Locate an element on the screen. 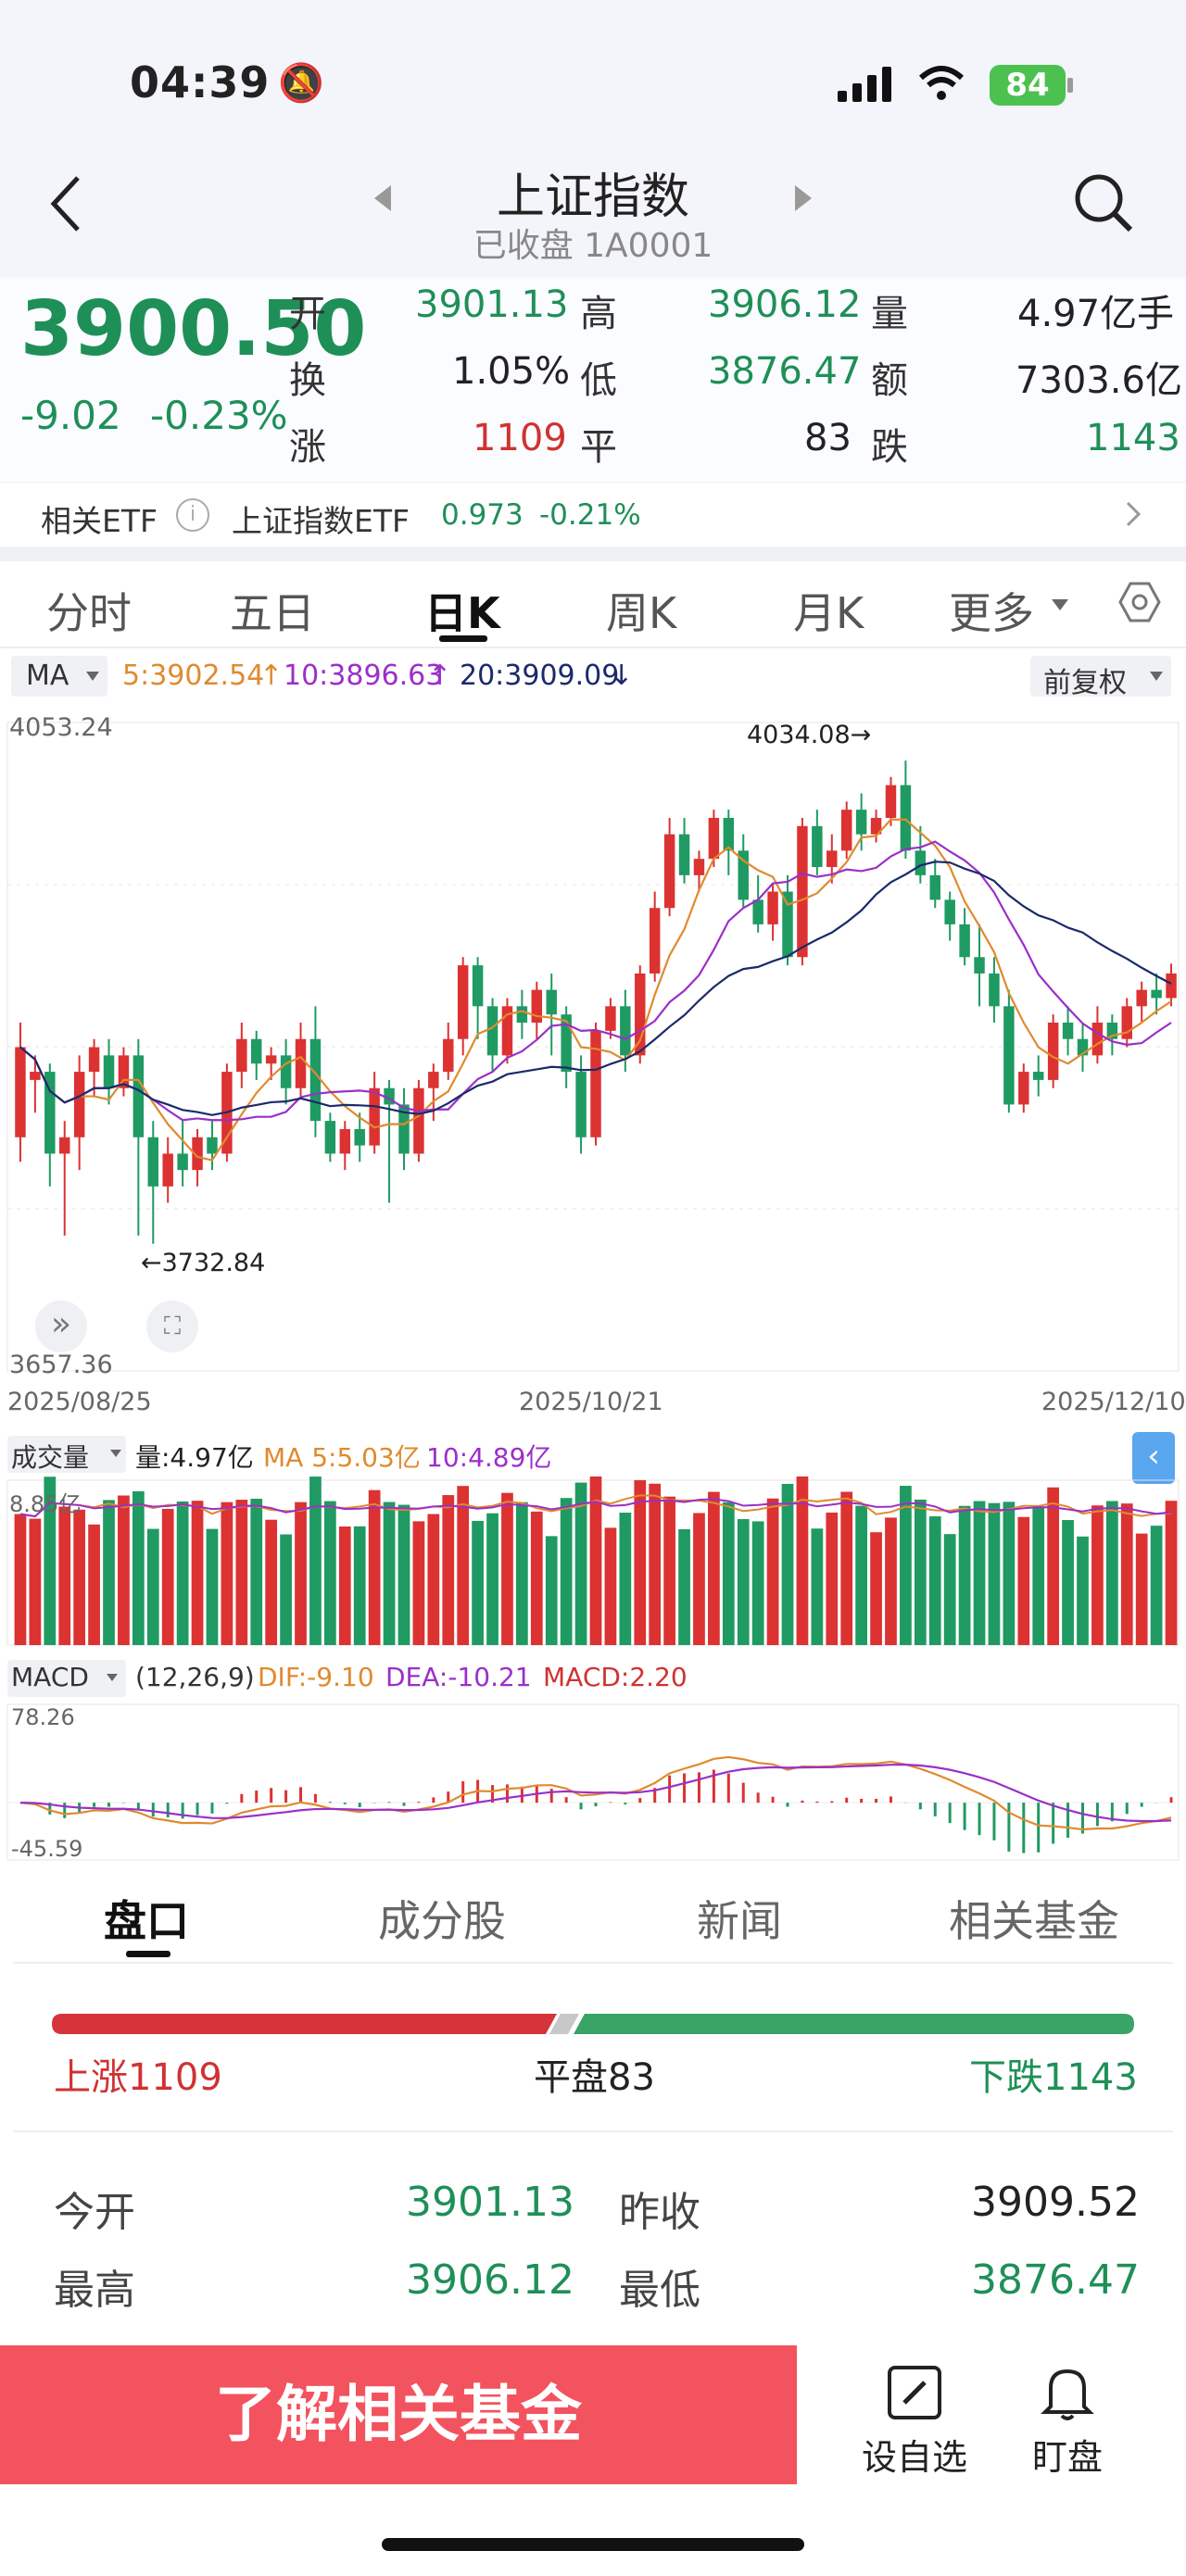 Image resolution: width=1186 pixels, height=2576 pixels. tab-daily-k: 日K is located at coordinates (462, 613).